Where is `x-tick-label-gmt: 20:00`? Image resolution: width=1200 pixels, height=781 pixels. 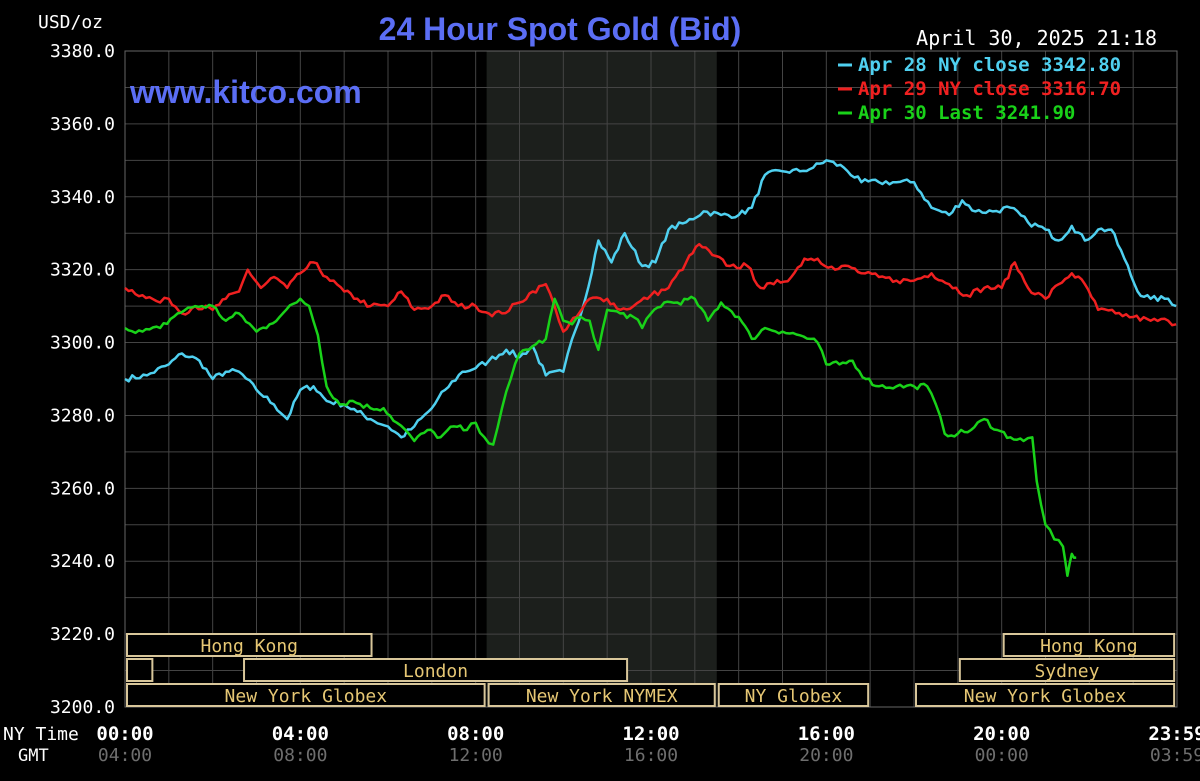
x-tick-label-gmt: 20:00 is located at coordinates (826, 755).